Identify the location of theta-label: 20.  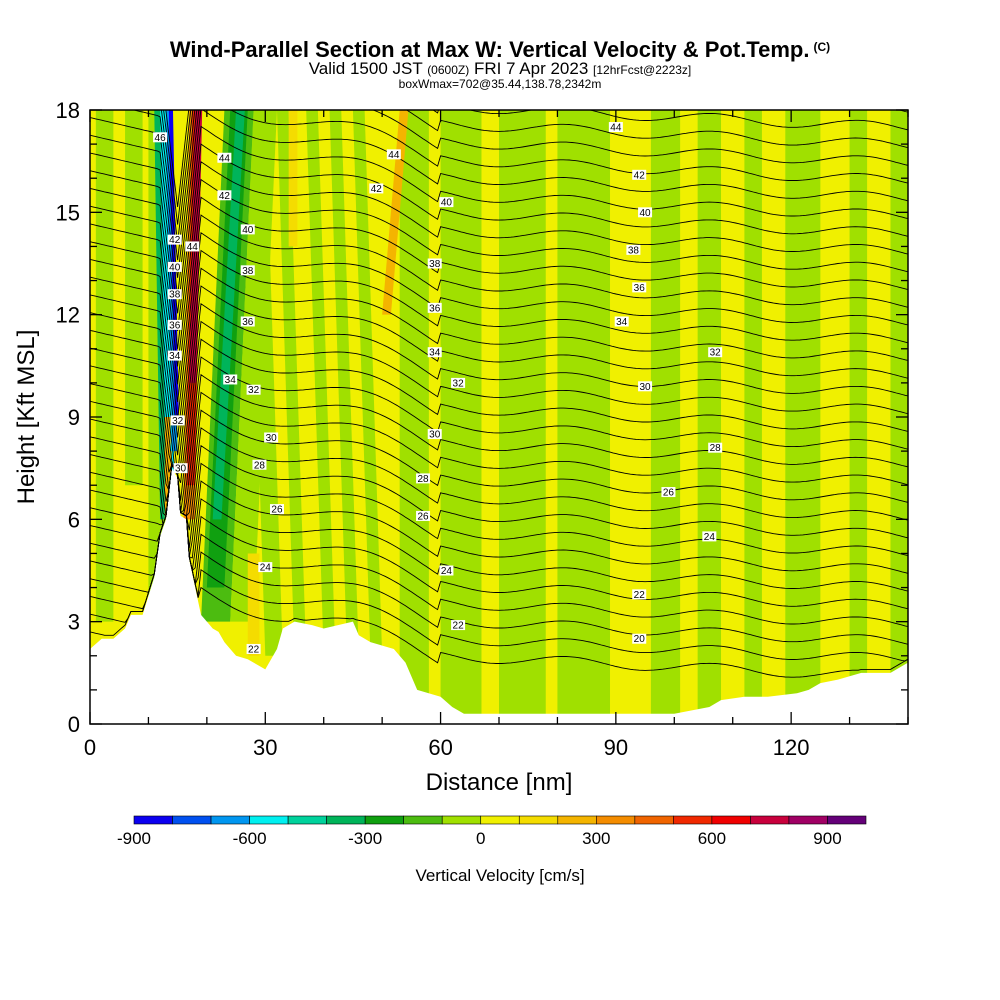
(640, 639).